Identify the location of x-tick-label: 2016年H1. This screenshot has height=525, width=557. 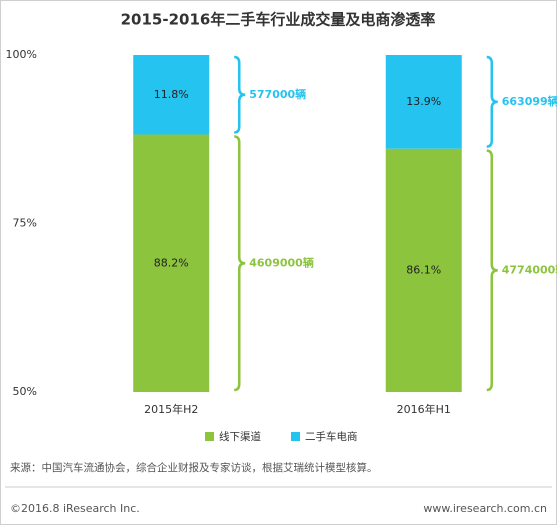
(424, 409).